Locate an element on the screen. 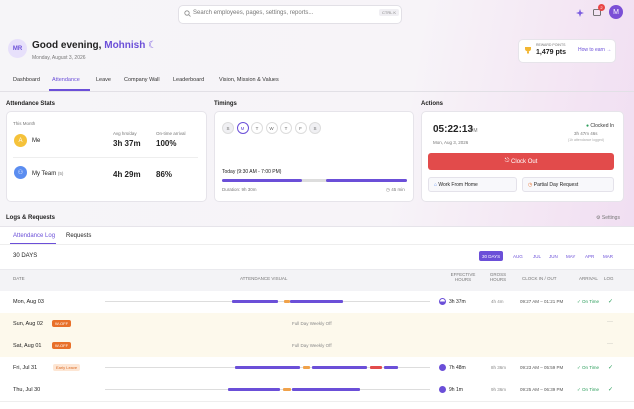  partial-icon: ◷ is located at coordinates (531, 184).